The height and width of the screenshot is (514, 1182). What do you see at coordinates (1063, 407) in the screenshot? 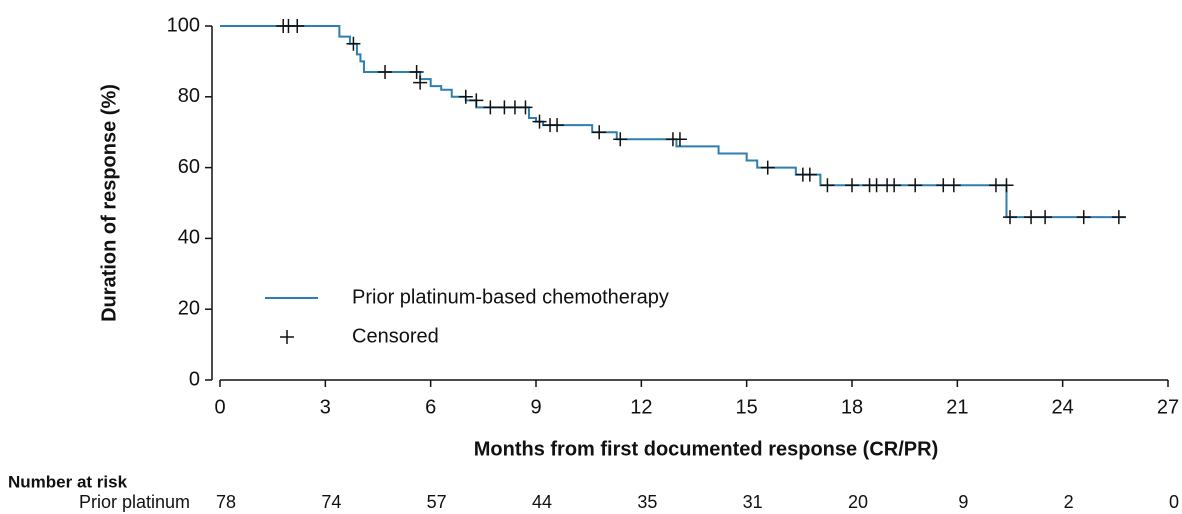
I see `x-tick-label: 24` at bounding box center [1063, 407].